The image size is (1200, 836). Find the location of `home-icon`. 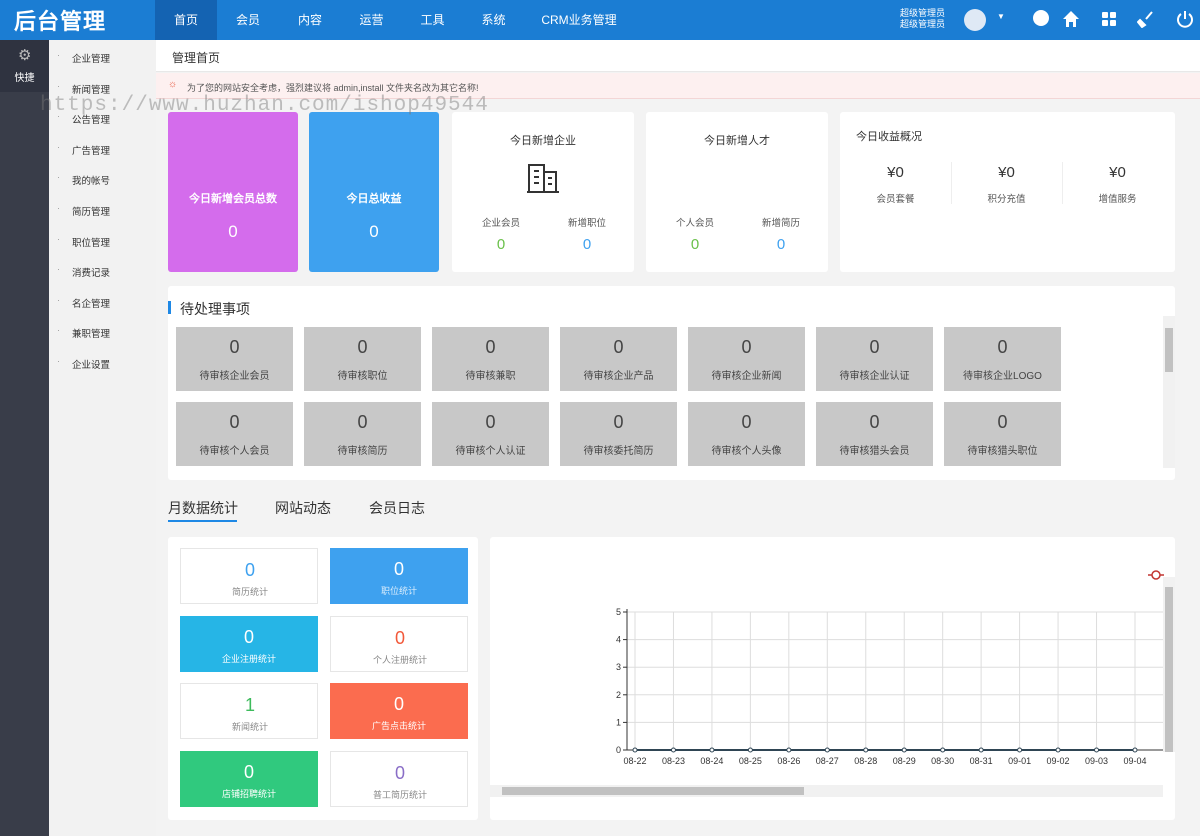

home-icon is located at coordinates (1071, 19).